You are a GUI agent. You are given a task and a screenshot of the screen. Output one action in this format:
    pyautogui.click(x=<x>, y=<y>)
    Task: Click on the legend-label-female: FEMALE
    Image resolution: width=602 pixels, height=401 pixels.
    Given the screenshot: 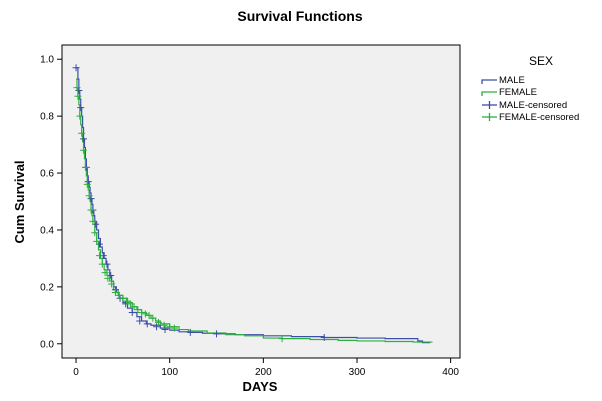 What is the action you would take?
    pyautogui.click(x=518, y=92)
    